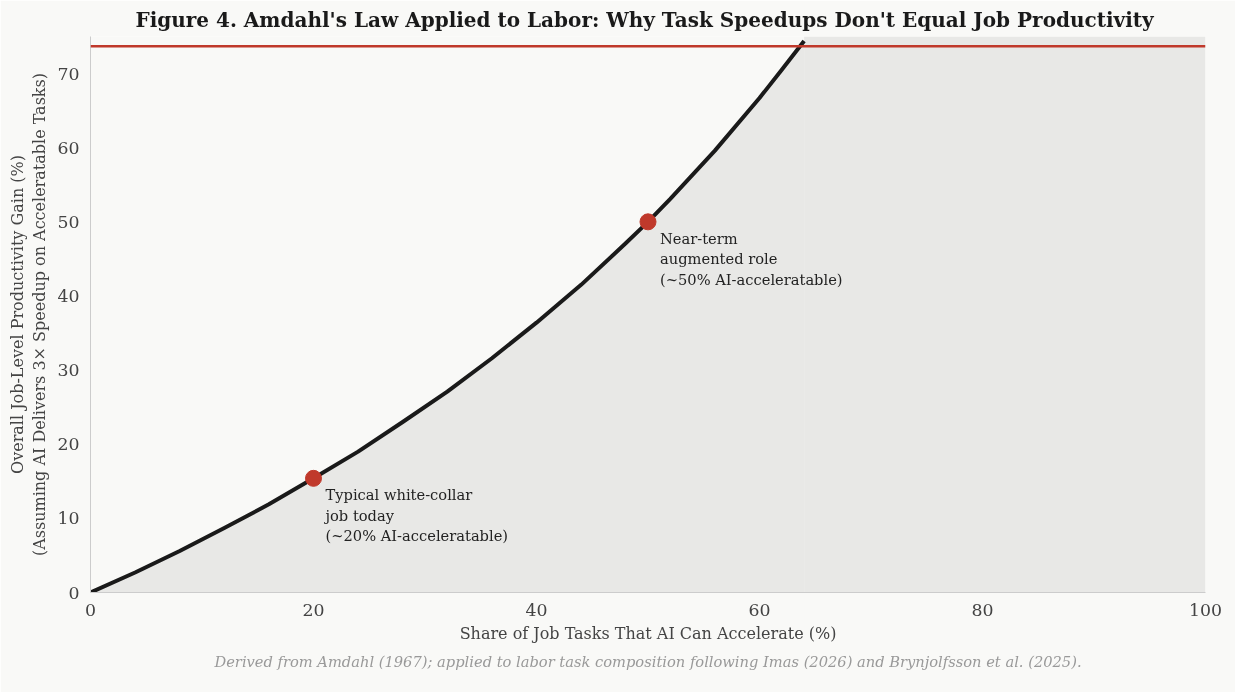 Image resolution: width=1235 pixels, height=692 pixels. What do you see at coordinates (536, 609) in the screenshot?
I see `x-tick-label: 40` at bounding box center [536, 609].